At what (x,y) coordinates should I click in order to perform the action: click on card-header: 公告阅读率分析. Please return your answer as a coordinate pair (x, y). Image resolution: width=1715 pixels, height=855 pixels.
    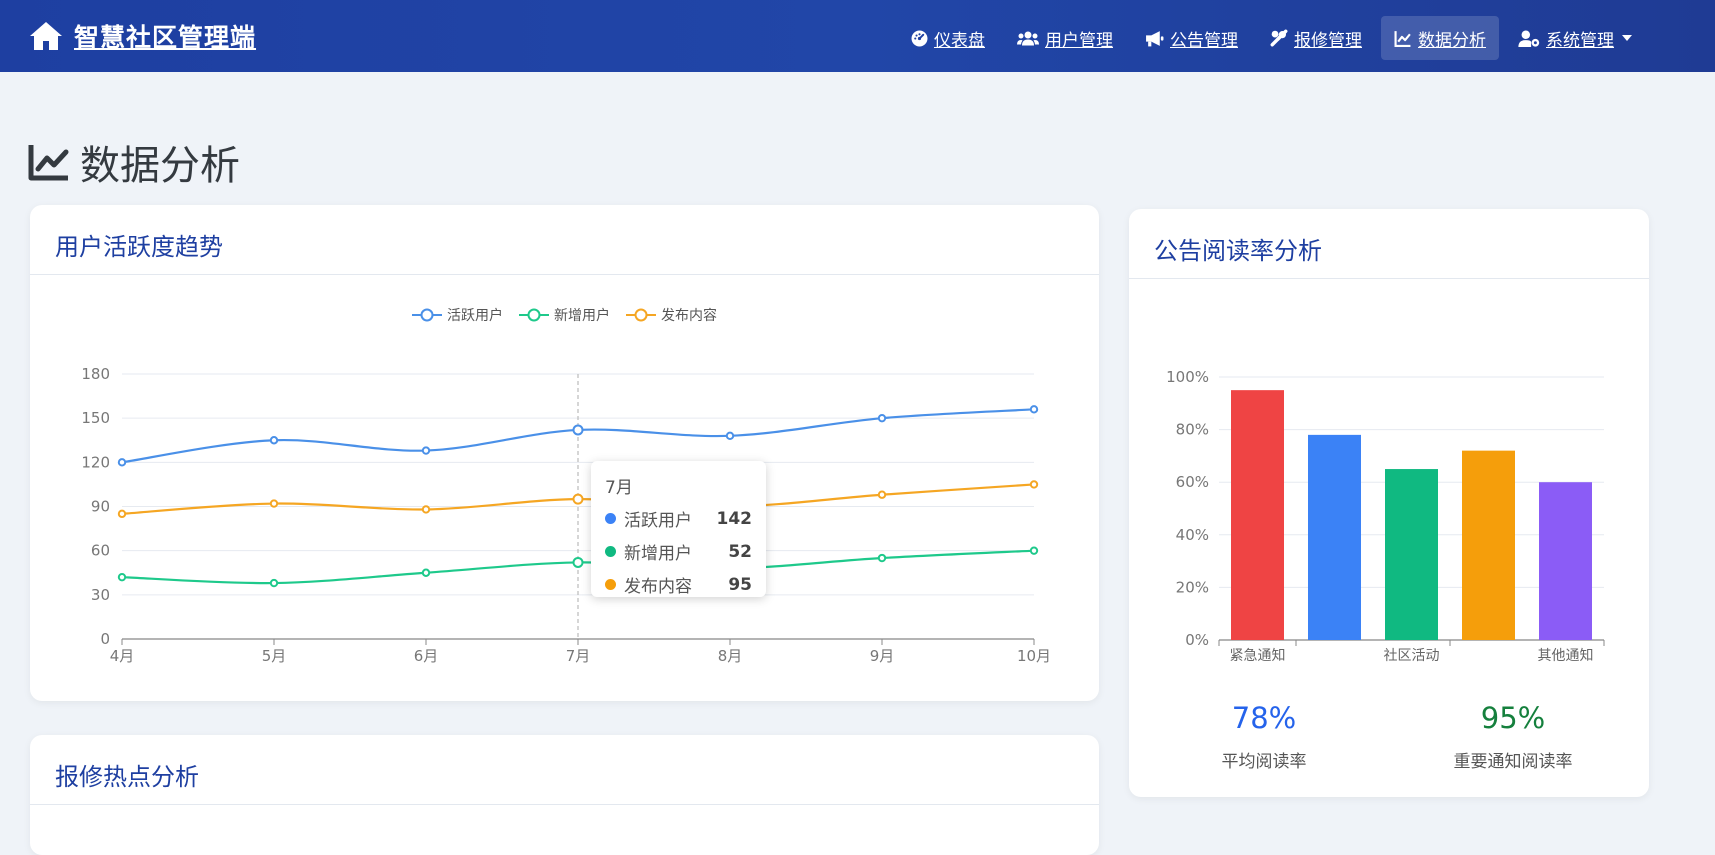
    Looking at the image, I should click on (1389, 244).